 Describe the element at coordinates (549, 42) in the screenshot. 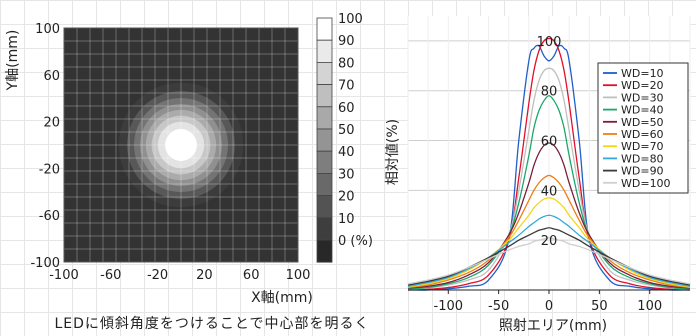

I see `line-y-value-label: 100` at that location.